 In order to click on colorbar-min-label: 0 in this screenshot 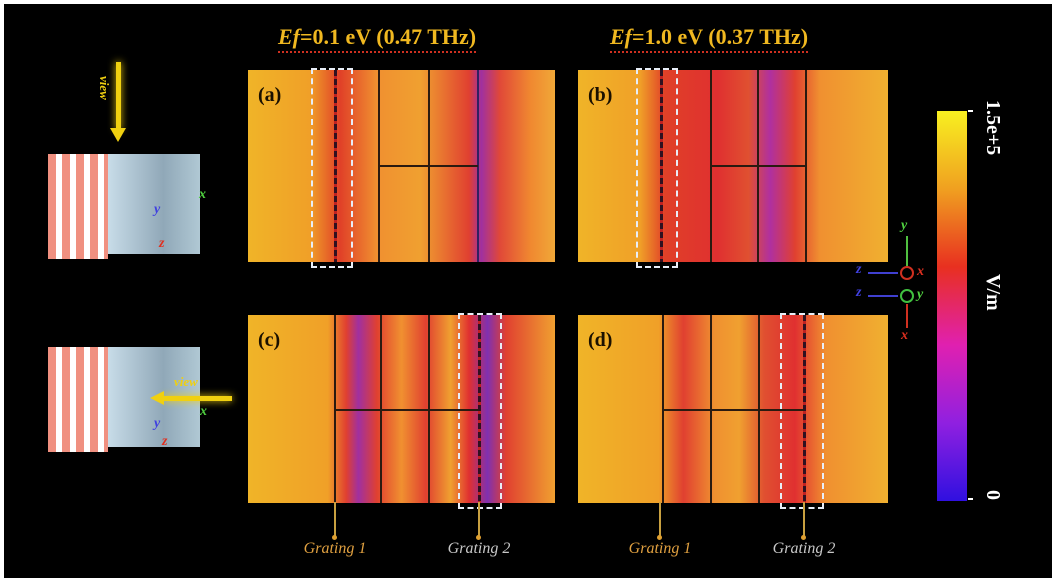, I will do `click(993, 495)`.